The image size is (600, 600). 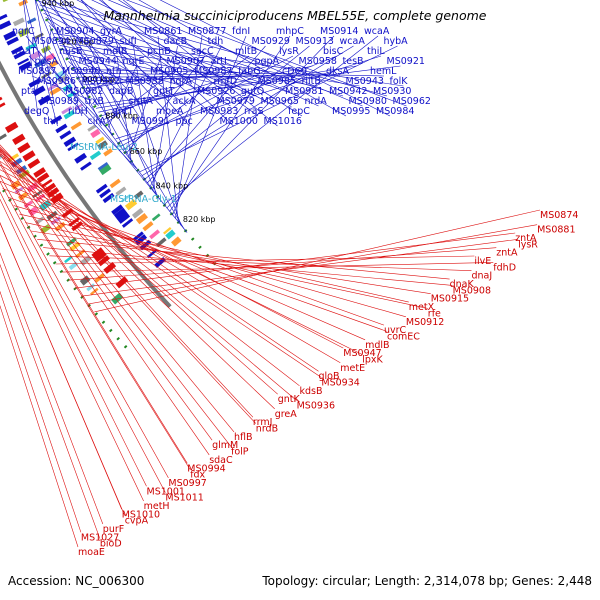 What do you see at coordinates (267, 61) in the screenshot?
I see `gene-label-top: pgpA` at bounding box center [267, 61].